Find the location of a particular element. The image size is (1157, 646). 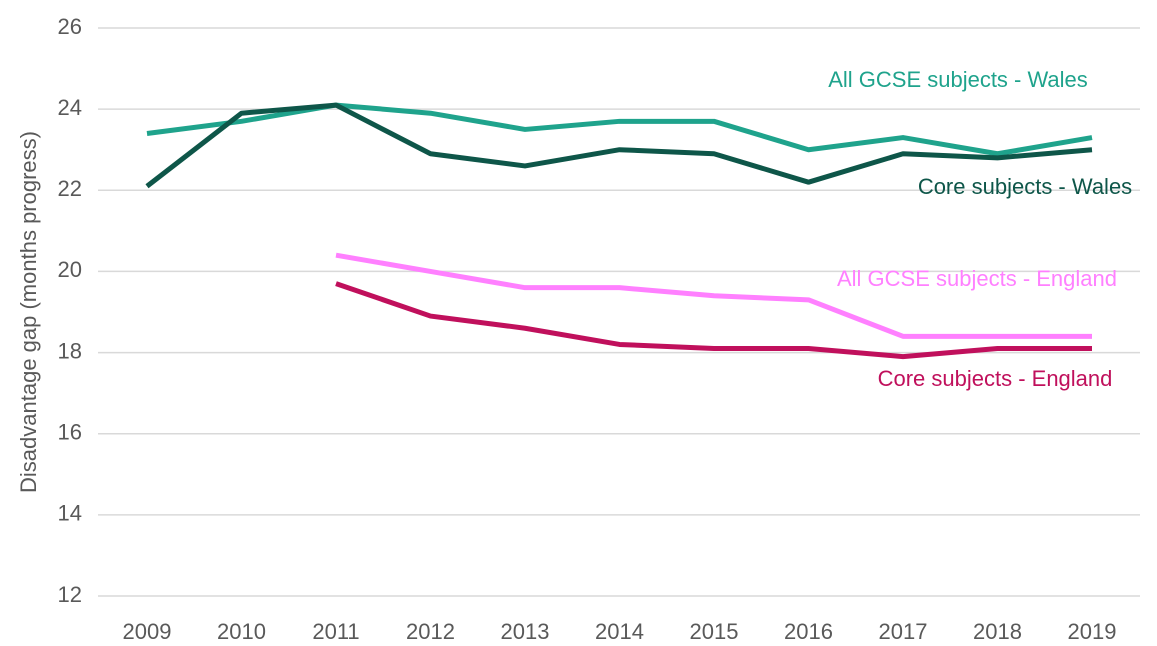

x-tick-label: 2018 is located at coordinates (997, 631).